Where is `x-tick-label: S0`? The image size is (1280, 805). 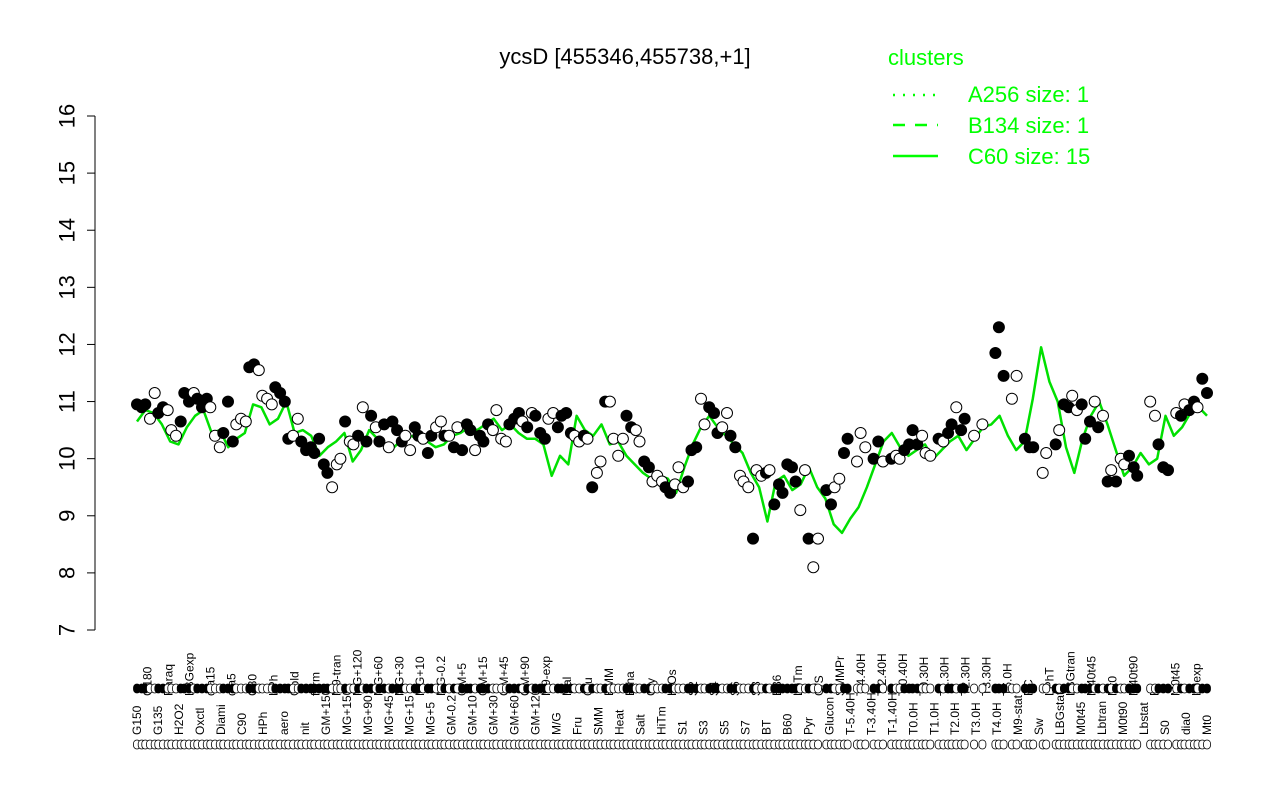 x-tick-label: S0 is located at coordinates (1165, 727).